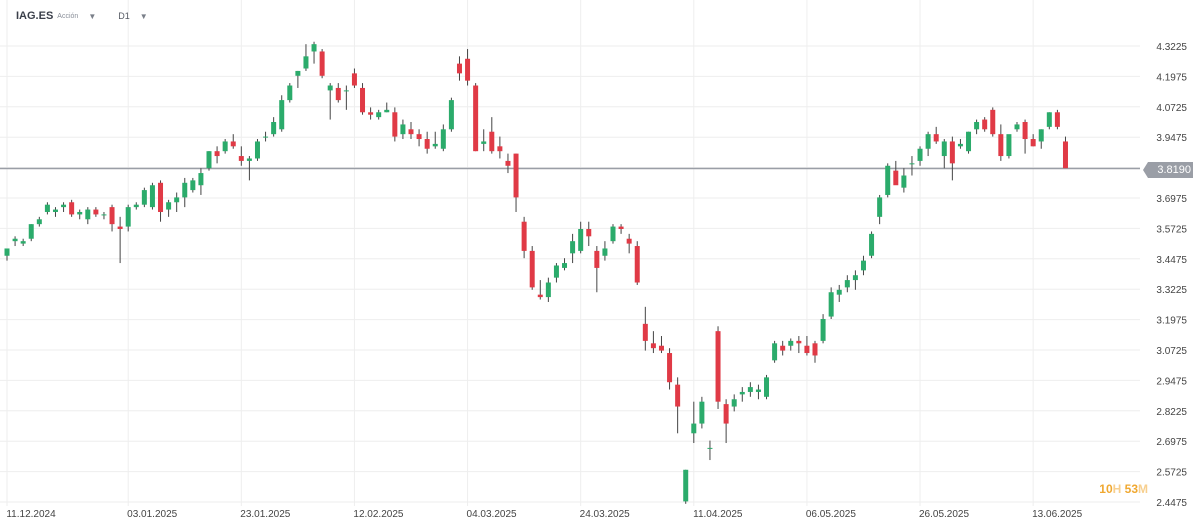  Describe the element at coordinates (143, 16) in the screenshot. I see `timeframe-dropdown-icon: ▼` at that location.